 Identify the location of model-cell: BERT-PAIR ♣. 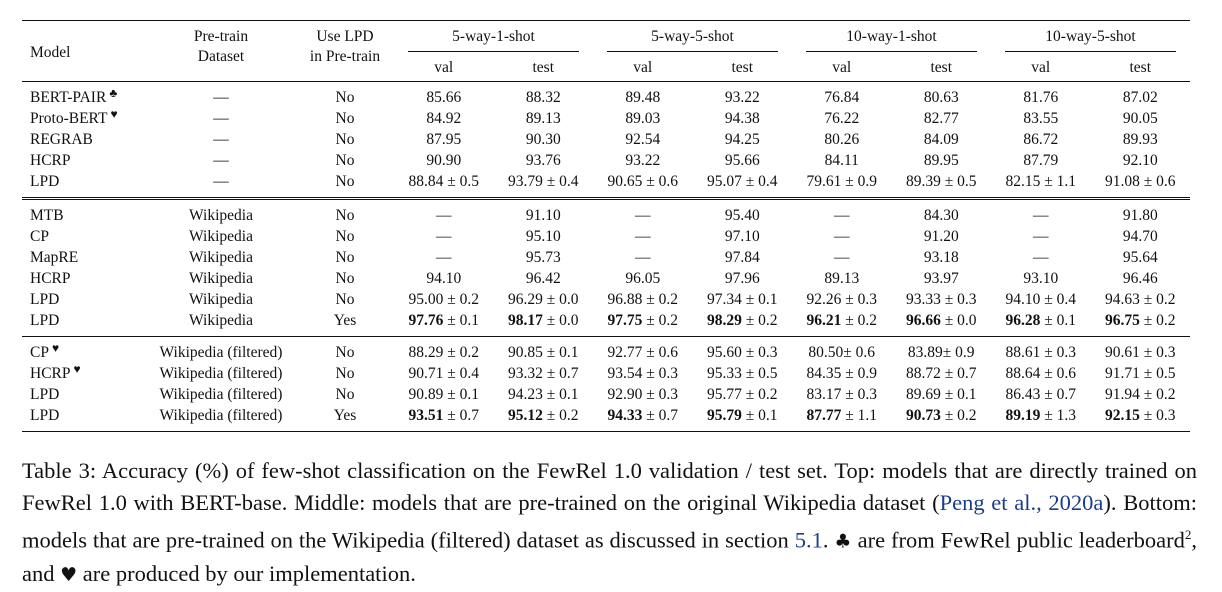
(84, 95).